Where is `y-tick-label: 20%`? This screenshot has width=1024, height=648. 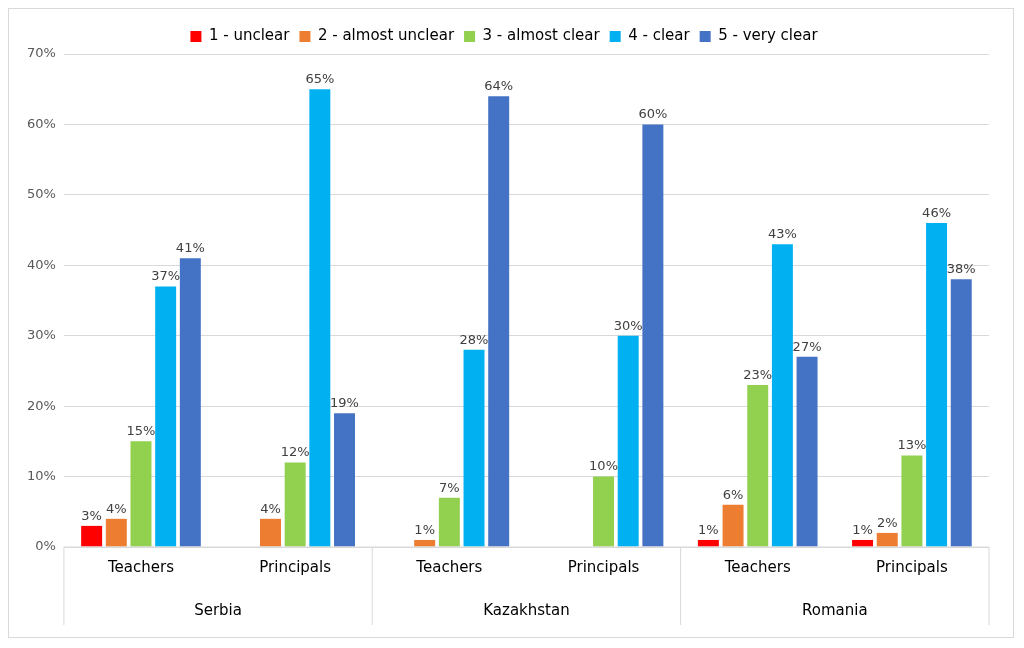 y-tick-label: 20% is located at coordinates (41, 405).